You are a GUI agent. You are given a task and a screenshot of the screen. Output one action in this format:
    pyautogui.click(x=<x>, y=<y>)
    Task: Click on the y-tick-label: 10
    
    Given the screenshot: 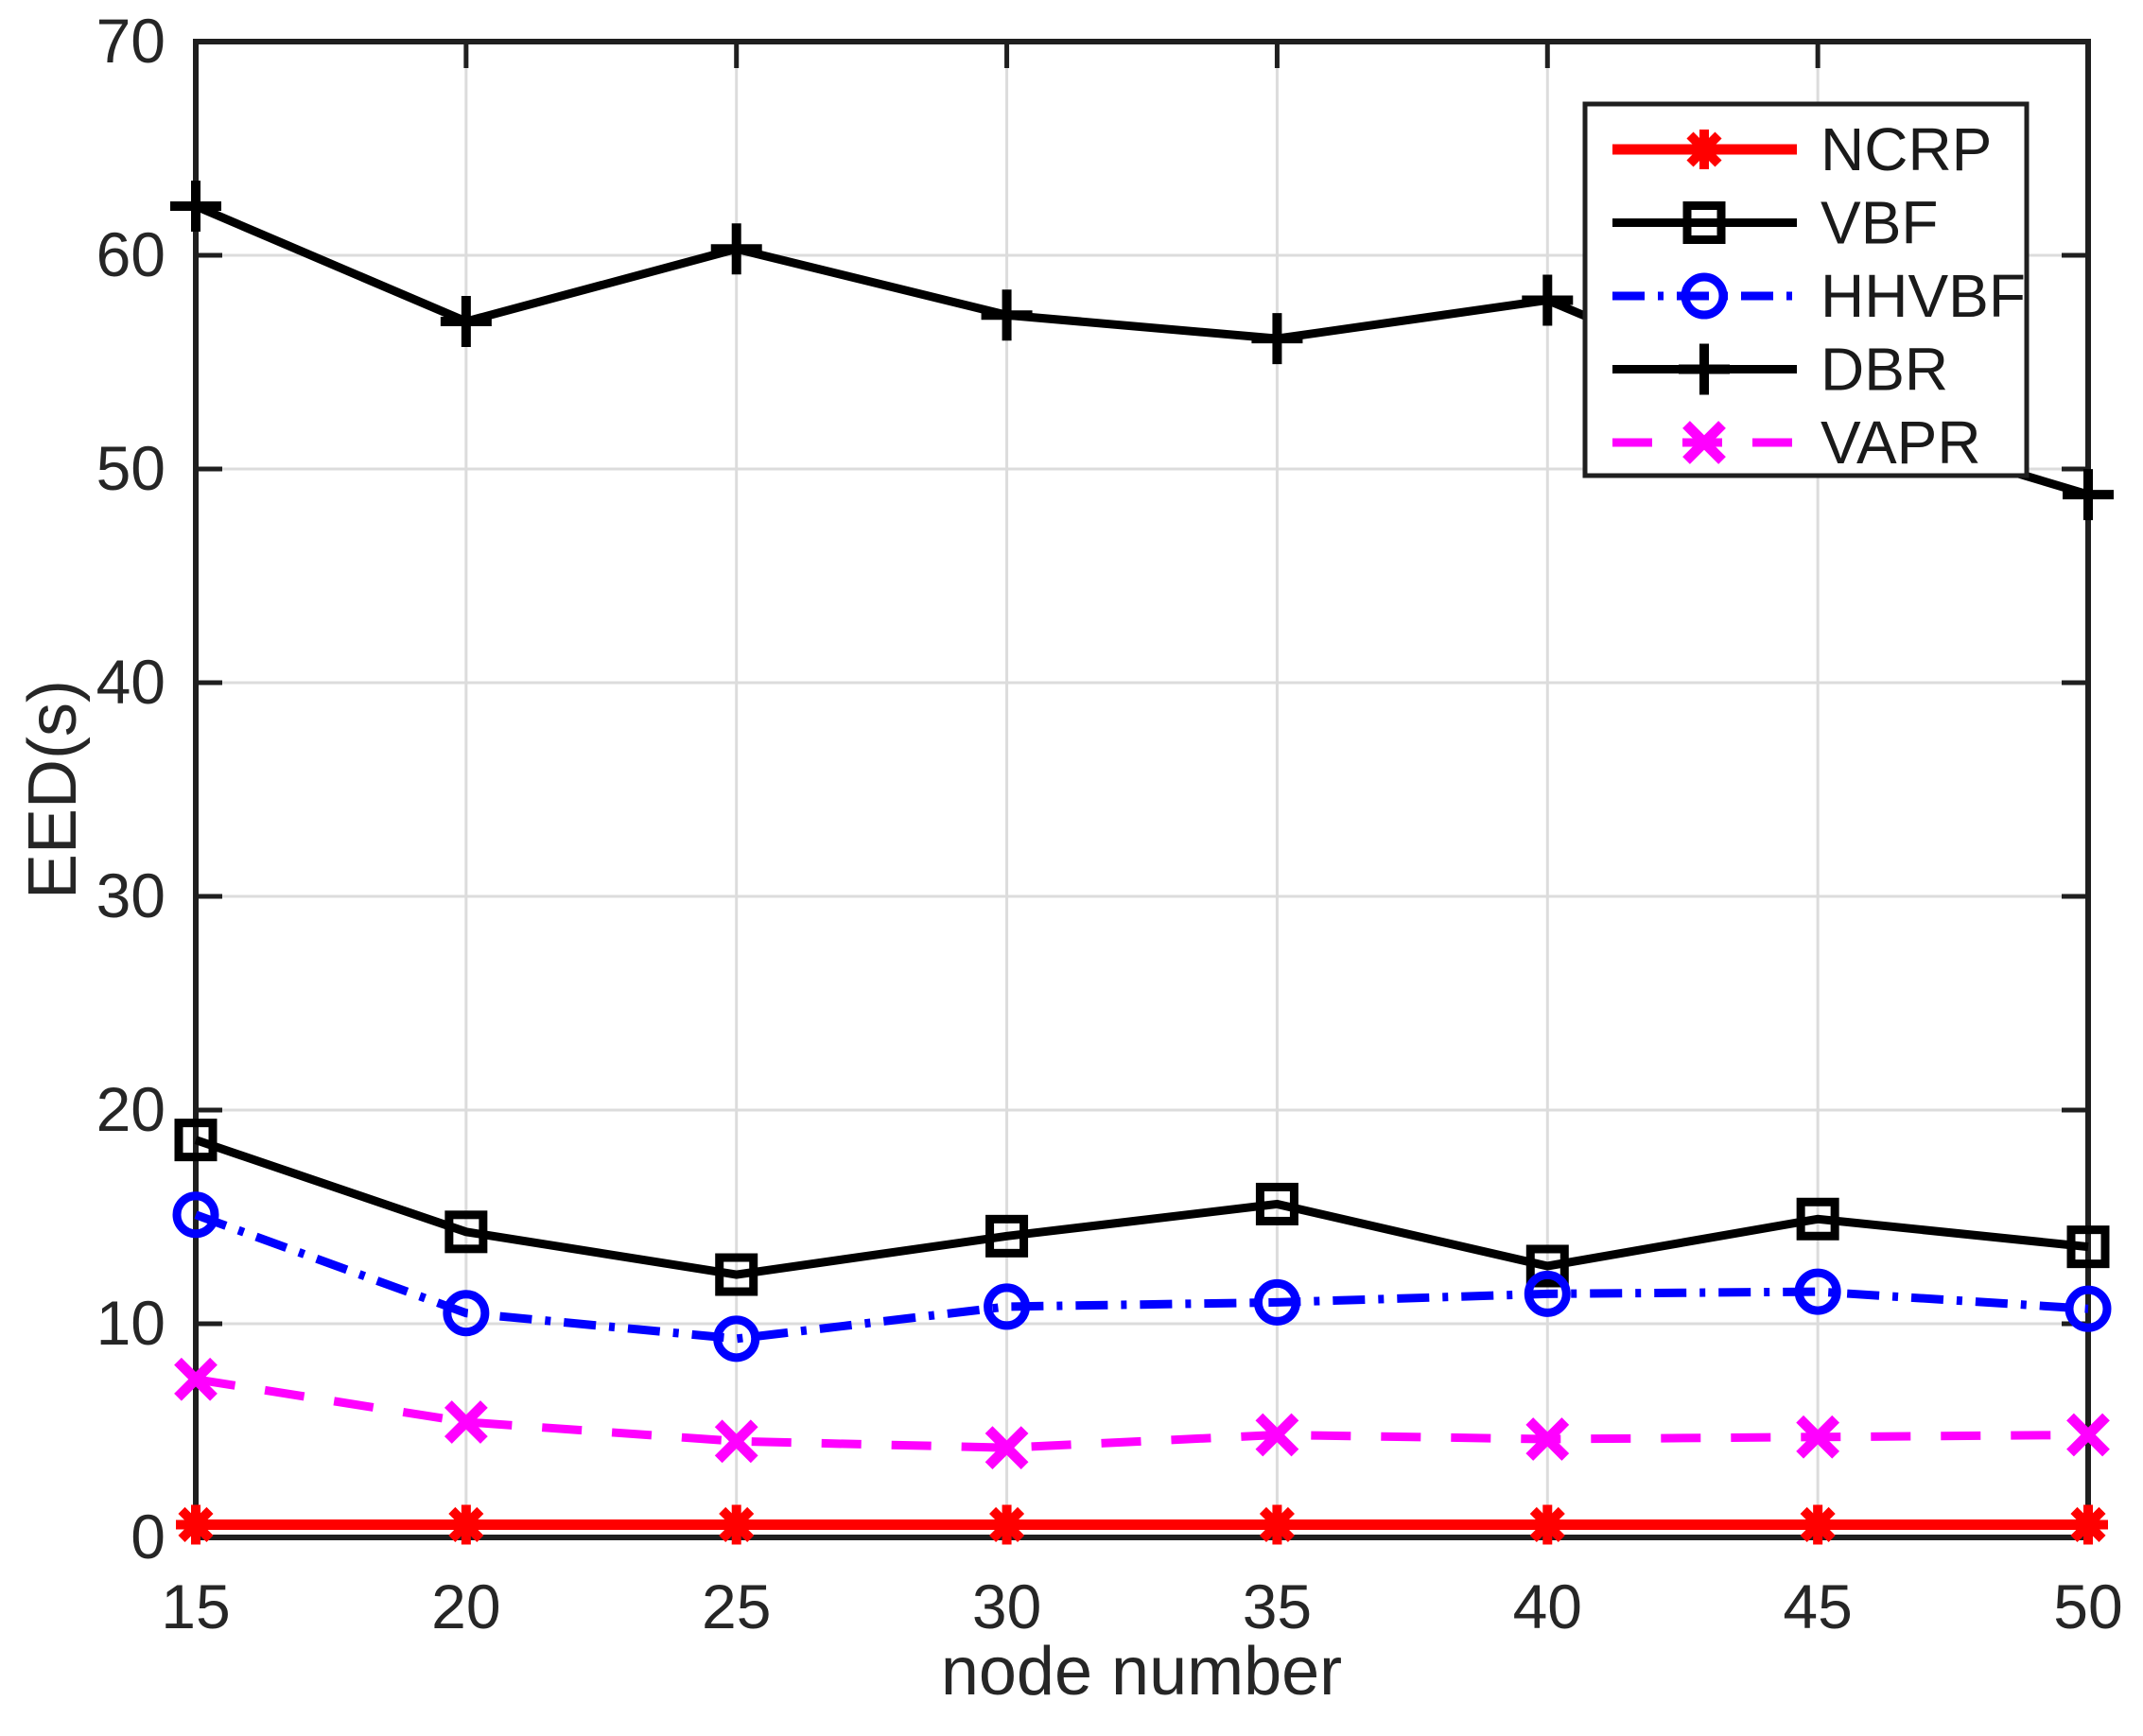 What is the action you would take?
    pyautogui.click(x=131, y=1323)
    